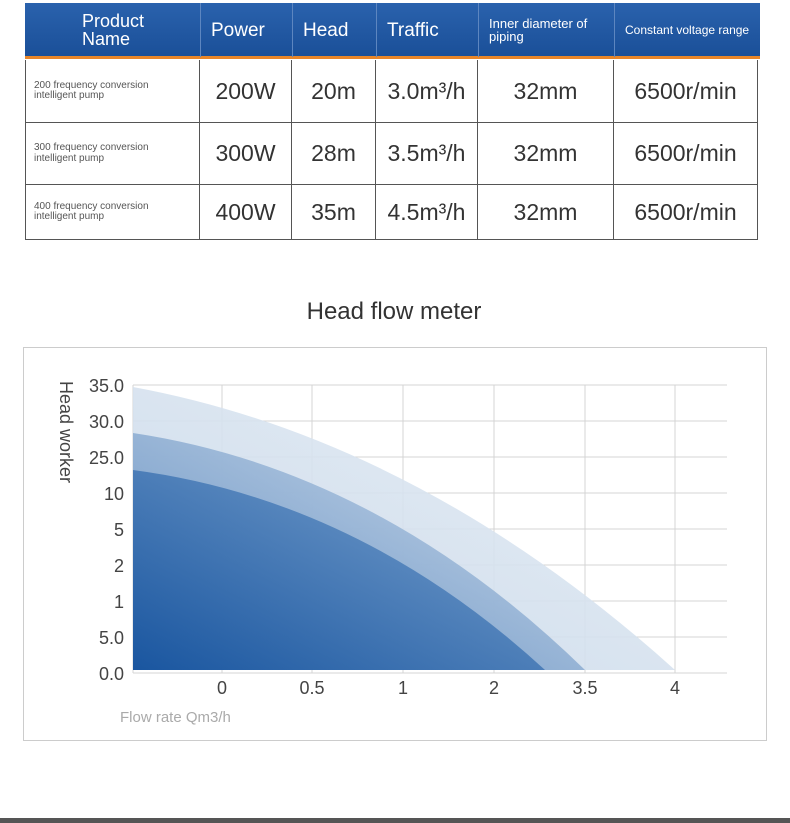 The height and width of the screenshot is (823, 790). What do you see at coordinates (392, 57) in the screenshot?
I see `header-accent` at bounding box center [392, 57].